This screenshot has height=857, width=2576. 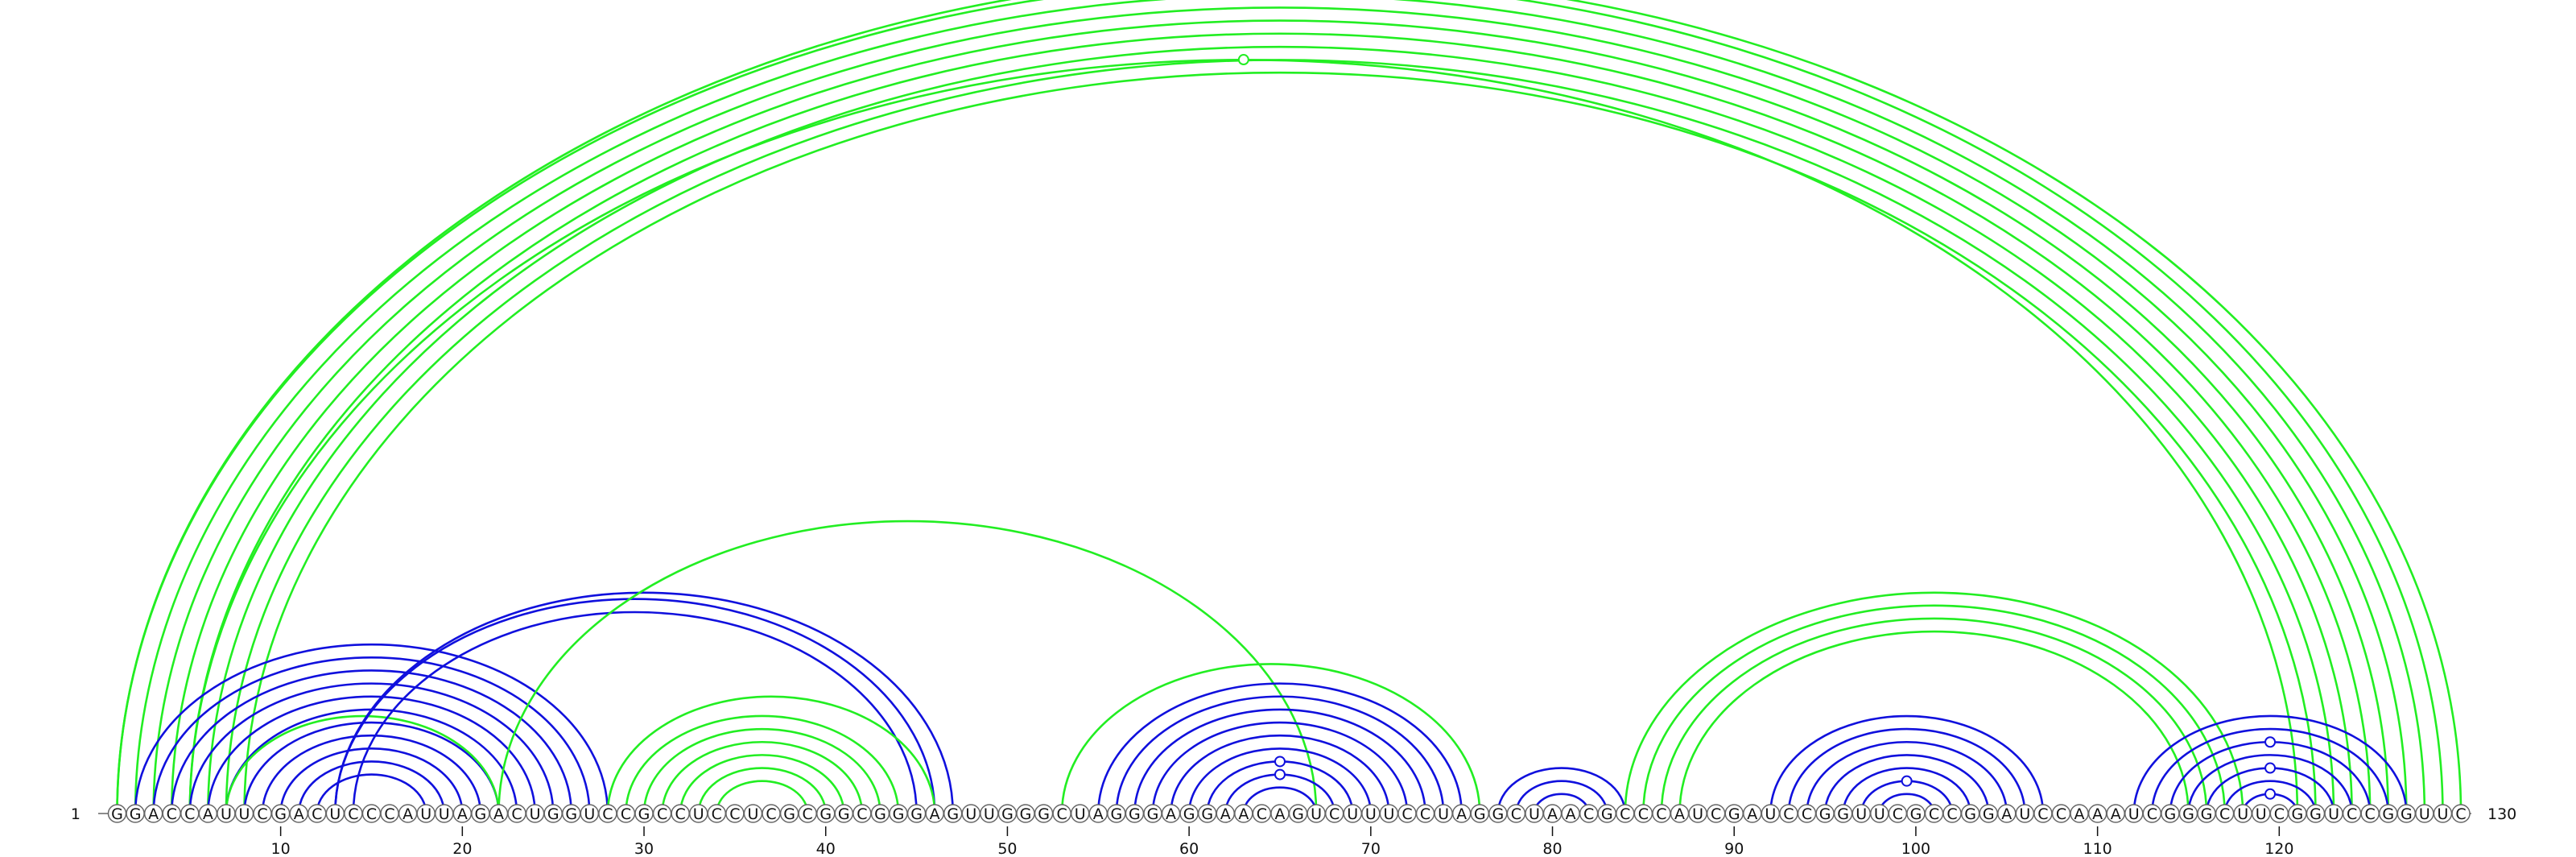 I want to click on position-label: 20, so click(x=462, y=849).